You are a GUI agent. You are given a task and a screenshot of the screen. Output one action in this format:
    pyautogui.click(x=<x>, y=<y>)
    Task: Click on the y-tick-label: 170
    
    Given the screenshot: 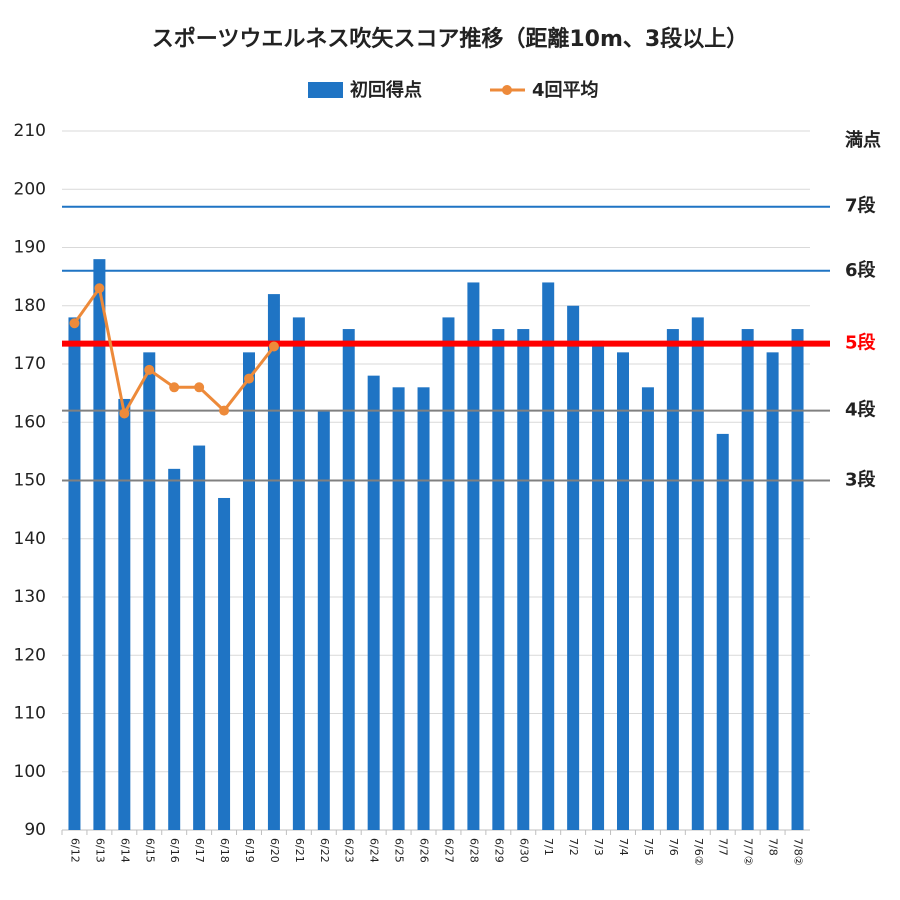 What is the action you would take?
    pyautogui.click(x=30, y=364)
    